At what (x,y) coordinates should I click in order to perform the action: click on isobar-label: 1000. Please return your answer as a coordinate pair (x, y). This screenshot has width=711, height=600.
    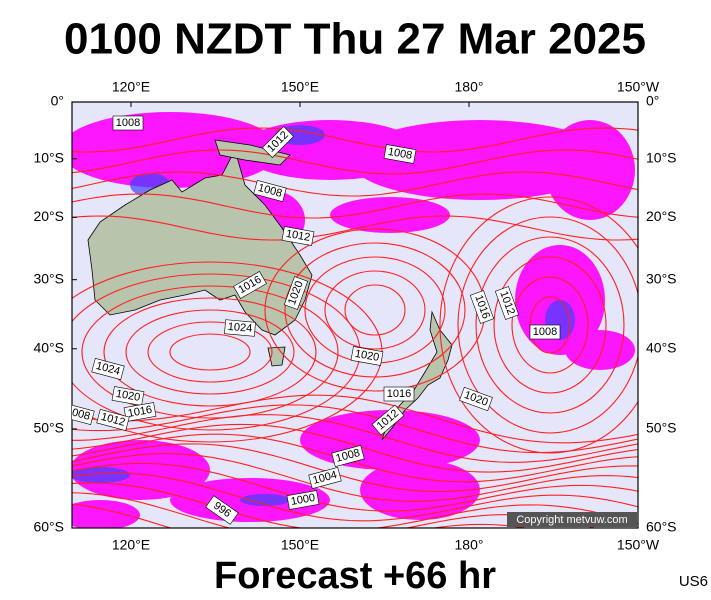
    Looking at the image, I should click on (303, 500).